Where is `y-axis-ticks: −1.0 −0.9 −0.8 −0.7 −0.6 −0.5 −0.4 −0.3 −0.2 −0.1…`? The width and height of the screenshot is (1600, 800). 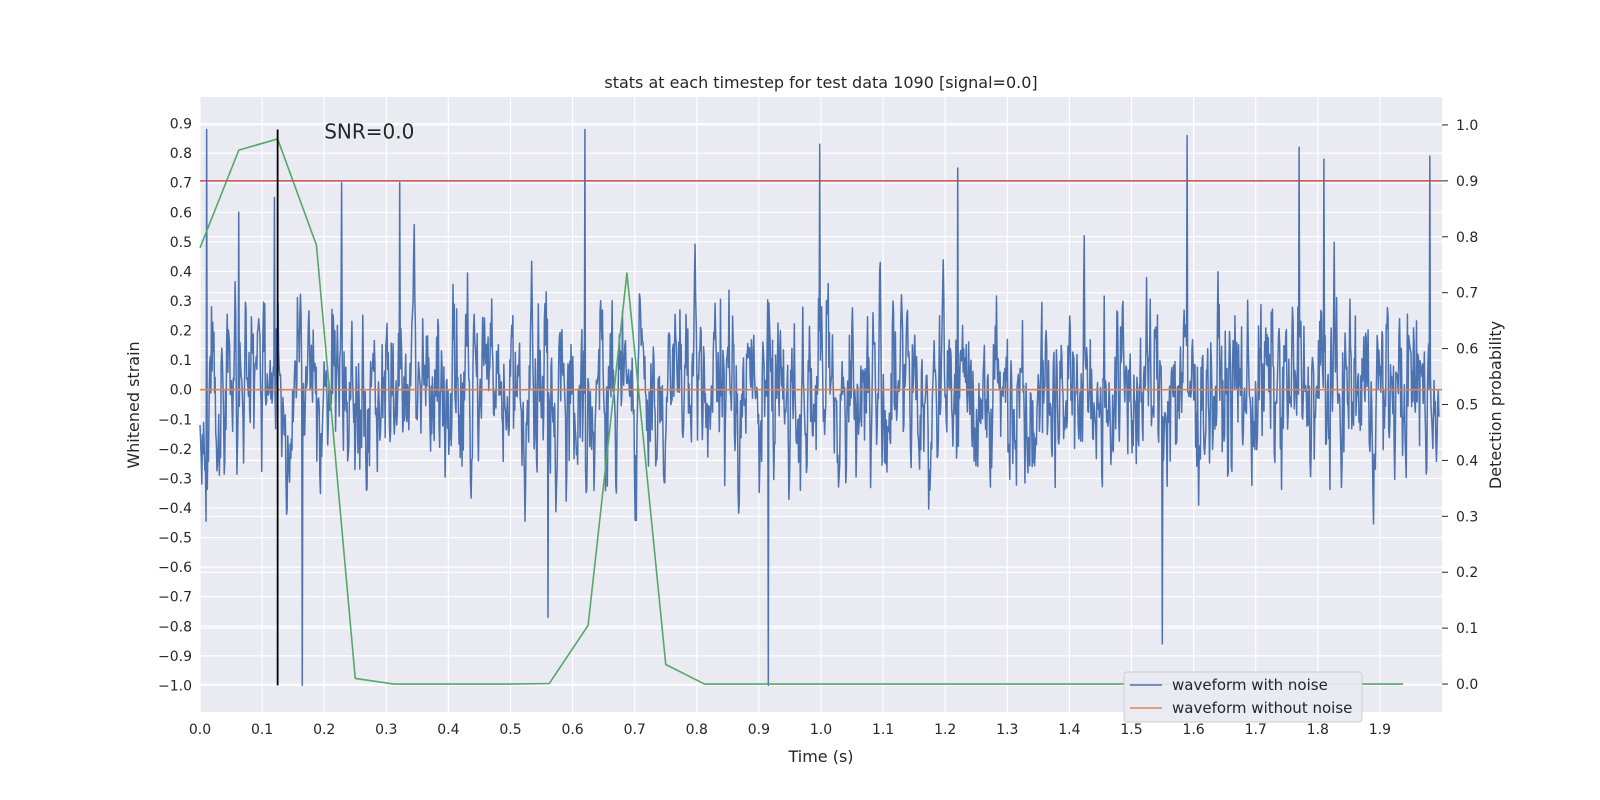
y-axis-ticks: −1.0 −0.9 −0.8 −0.7 −0.6 −0.5 −0.4 −0.3 −0.2 −0.1… is located at coordinates (175, 406).